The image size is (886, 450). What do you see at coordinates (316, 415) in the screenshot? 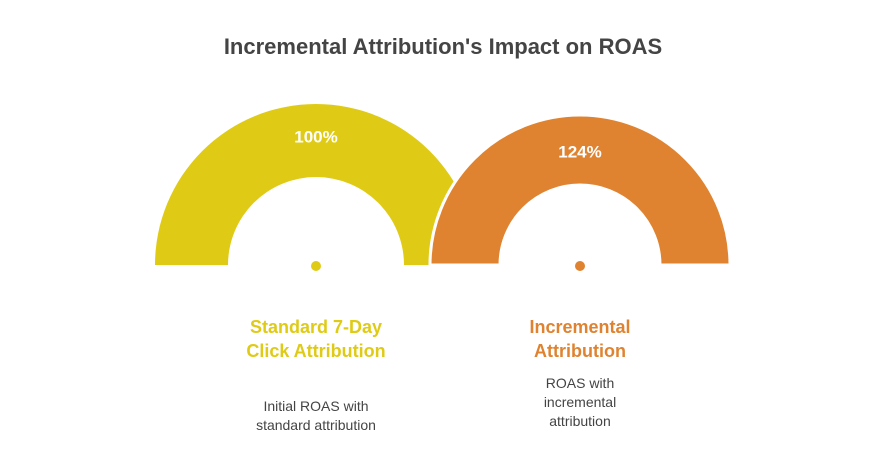
I see `item-description: Initial ROAS with standard attribution` at bounding box center [316, 415].